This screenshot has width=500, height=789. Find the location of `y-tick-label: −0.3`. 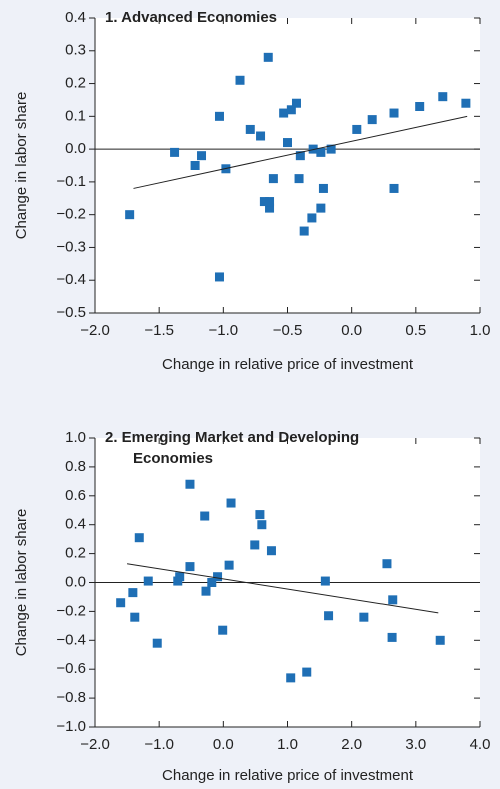

y-tick-label: −0.3 is located at coordinates (71, 246).